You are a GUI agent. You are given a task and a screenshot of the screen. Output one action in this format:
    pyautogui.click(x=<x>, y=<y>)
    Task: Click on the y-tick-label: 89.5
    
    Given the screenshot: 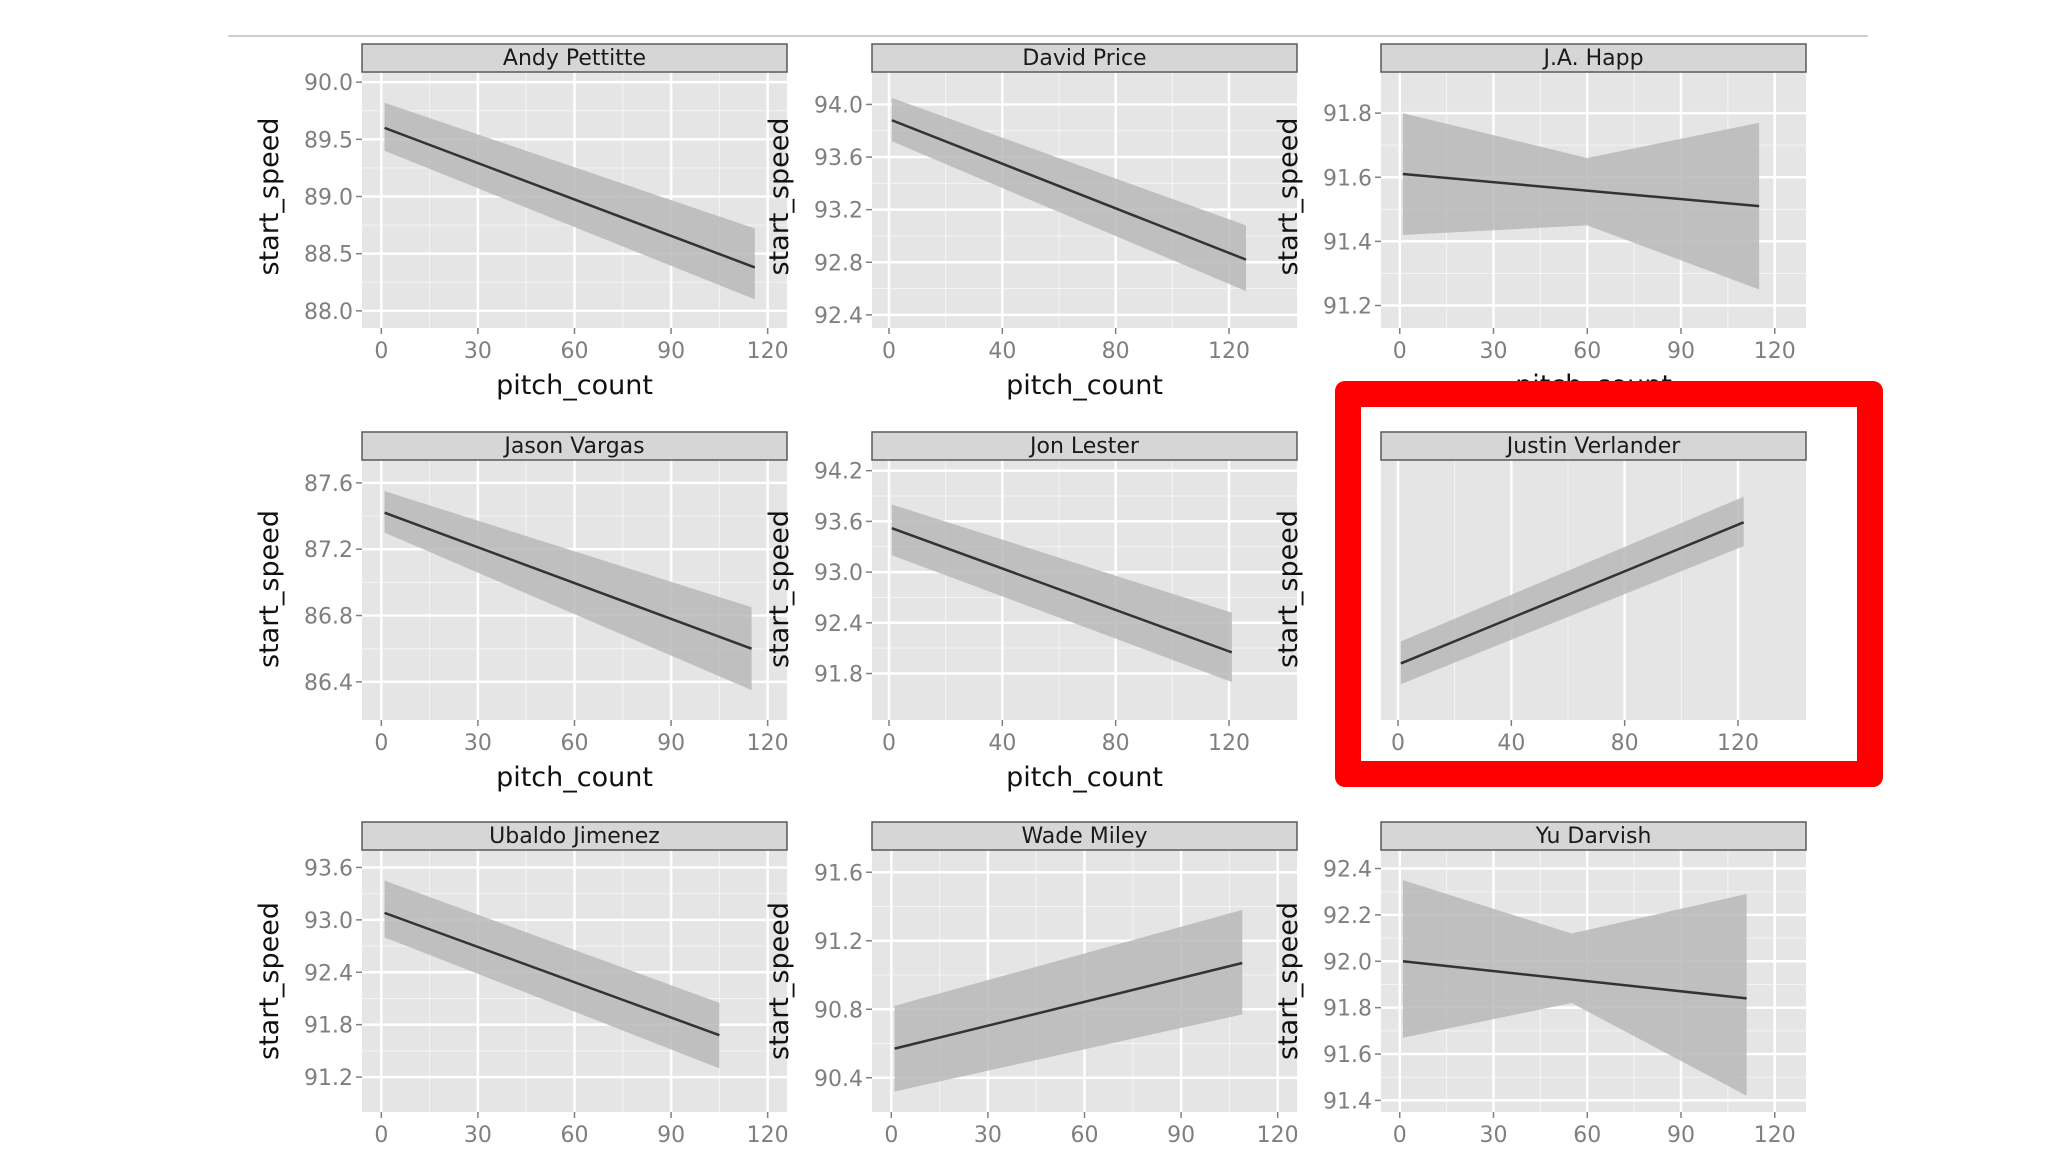 What is the action you would take?
    pyautogui.click(x=328, y=140)
    